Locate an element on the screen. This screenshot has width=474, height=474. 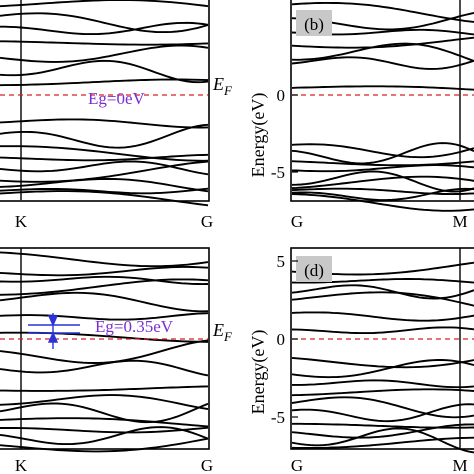
panel-a-eg-label: Eg=0eV is located at coordinates (117, 98).